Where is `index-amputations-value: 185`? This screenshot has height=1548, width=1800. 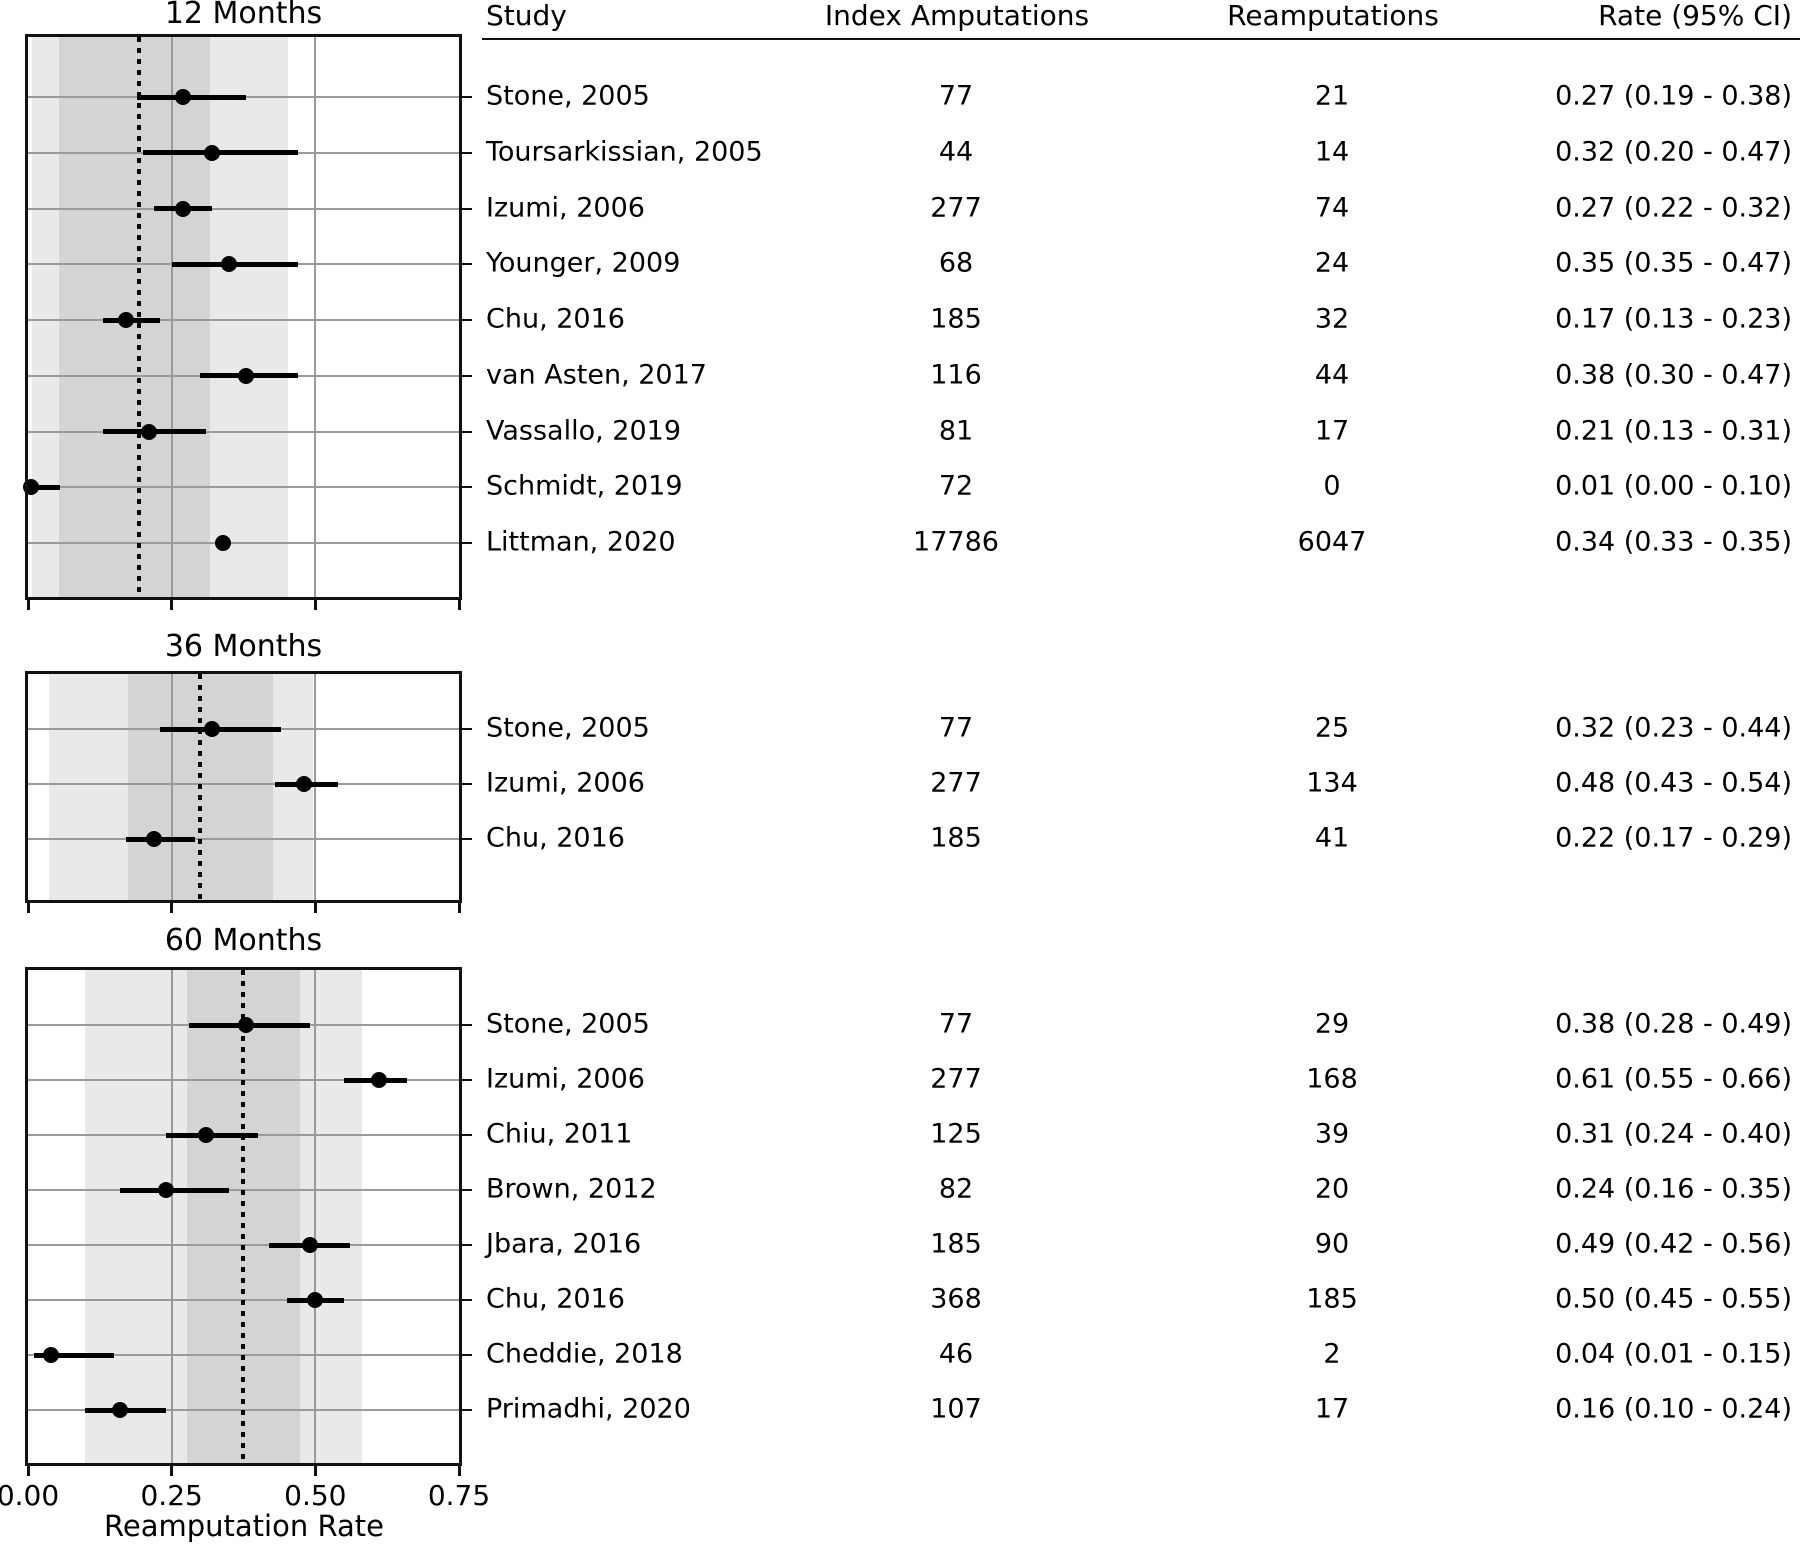 index-amputations-value: 185 is located at coordinates (956, 1244).